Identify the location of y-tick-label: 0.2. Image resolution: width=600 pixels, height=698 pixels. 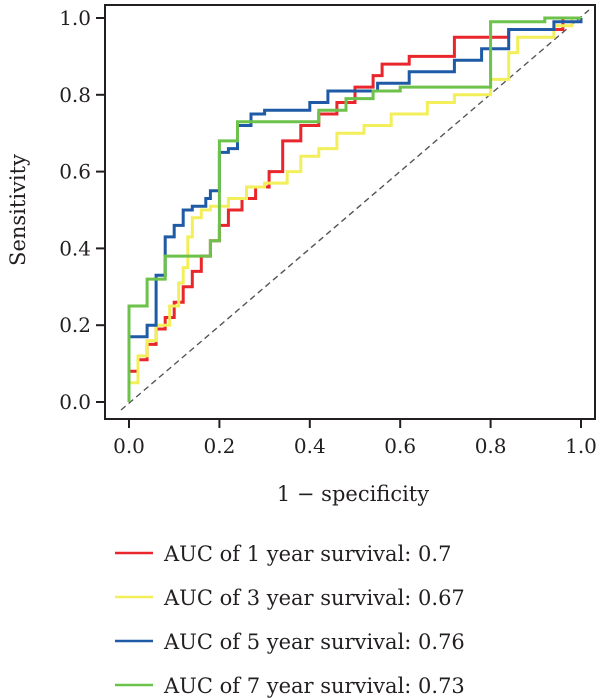
(75, 325).